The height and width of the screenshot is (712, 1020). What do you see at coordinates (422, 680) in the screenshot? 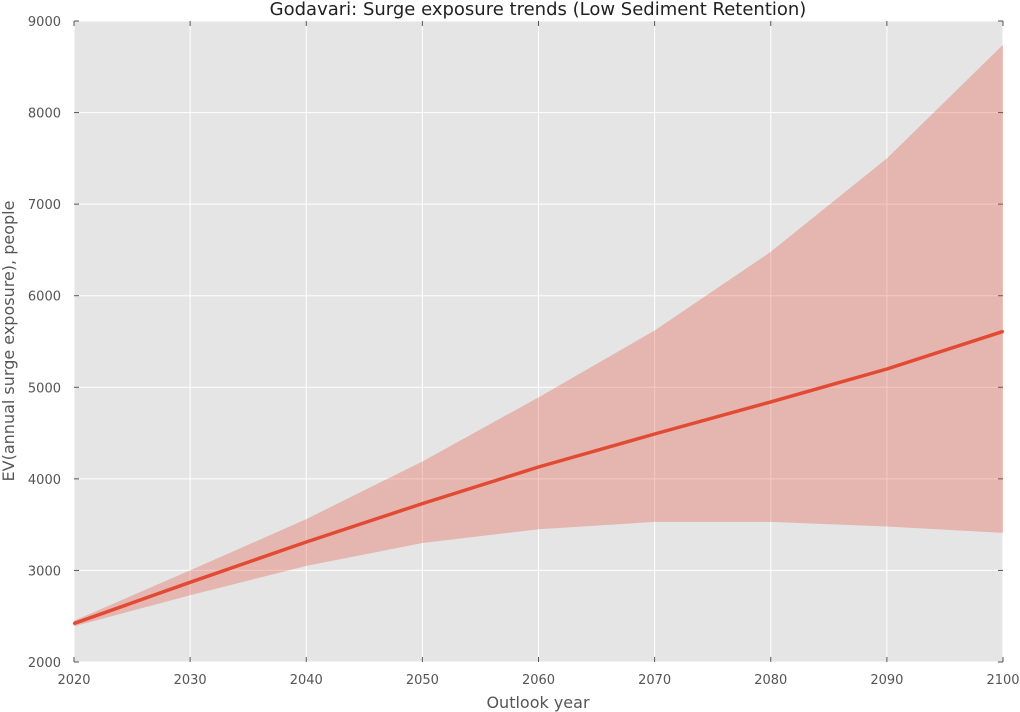
I see `x-tick-label: 2050` at bounding box center [422, 680].